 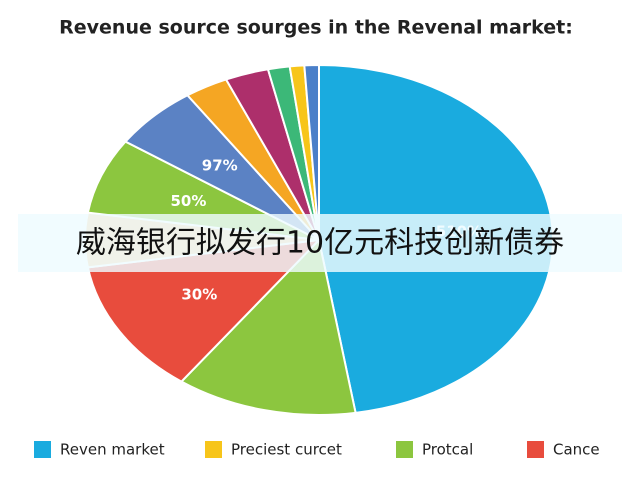 What do you see at coordinates (220, 165) in the screenshot?
I see `slice-label: 97%` at bounding box center [220, 165].